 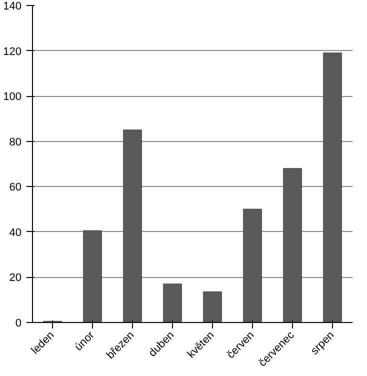 I want to click on y-tick-label: 140, so click(x=12, y=6).